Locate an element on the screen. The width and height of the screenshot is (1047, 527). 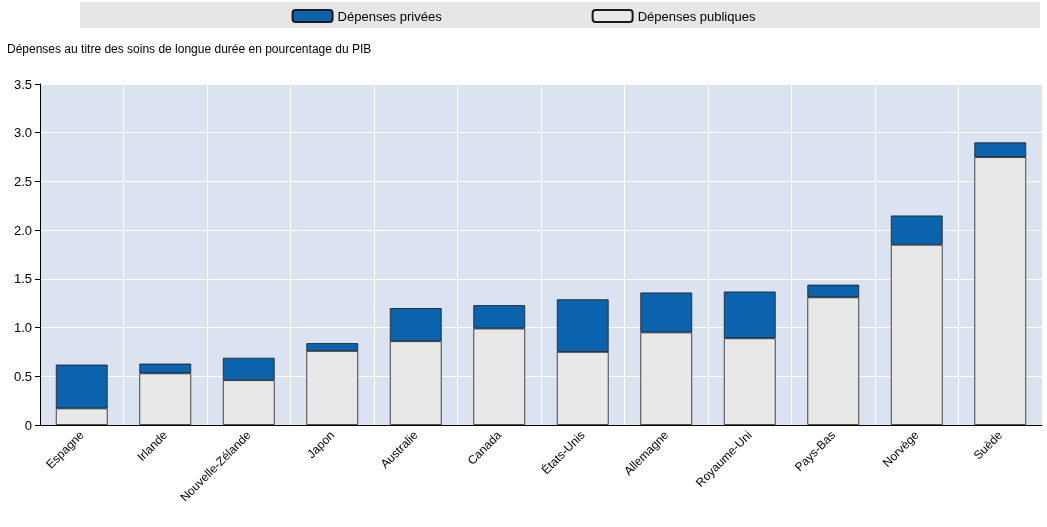
y-tick-label: 2.5 is located at coordinates (22, 181).